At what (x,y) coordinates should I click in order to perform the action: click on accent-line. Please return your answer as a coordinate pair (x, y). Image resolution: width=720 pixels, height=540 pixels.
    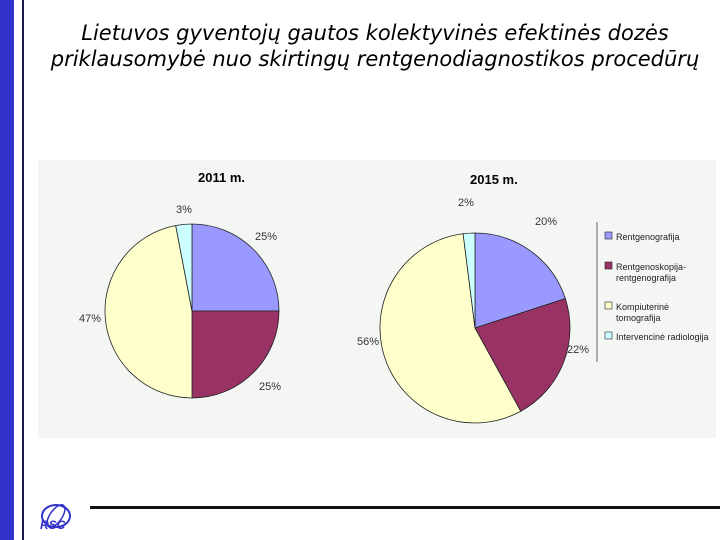
    Looking at the image, I should click on (23, 270).